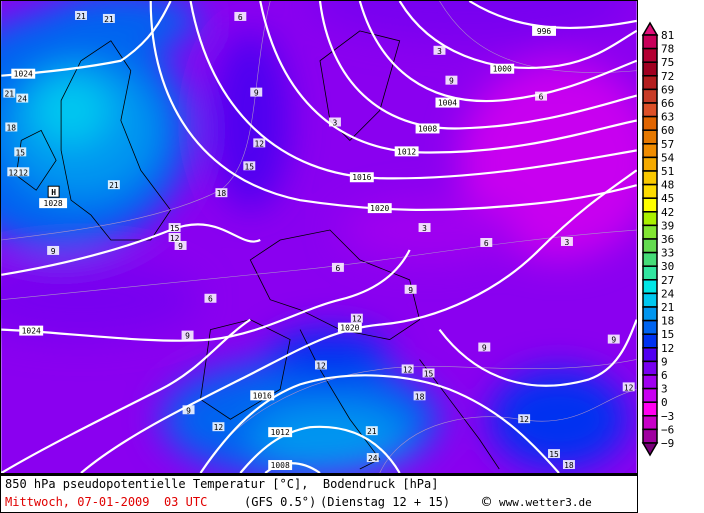 This screenshot has height=513, width=704. Describe the element at coordinates (664, 402) in the screenshot. I see `legend-label: 0` at that location.